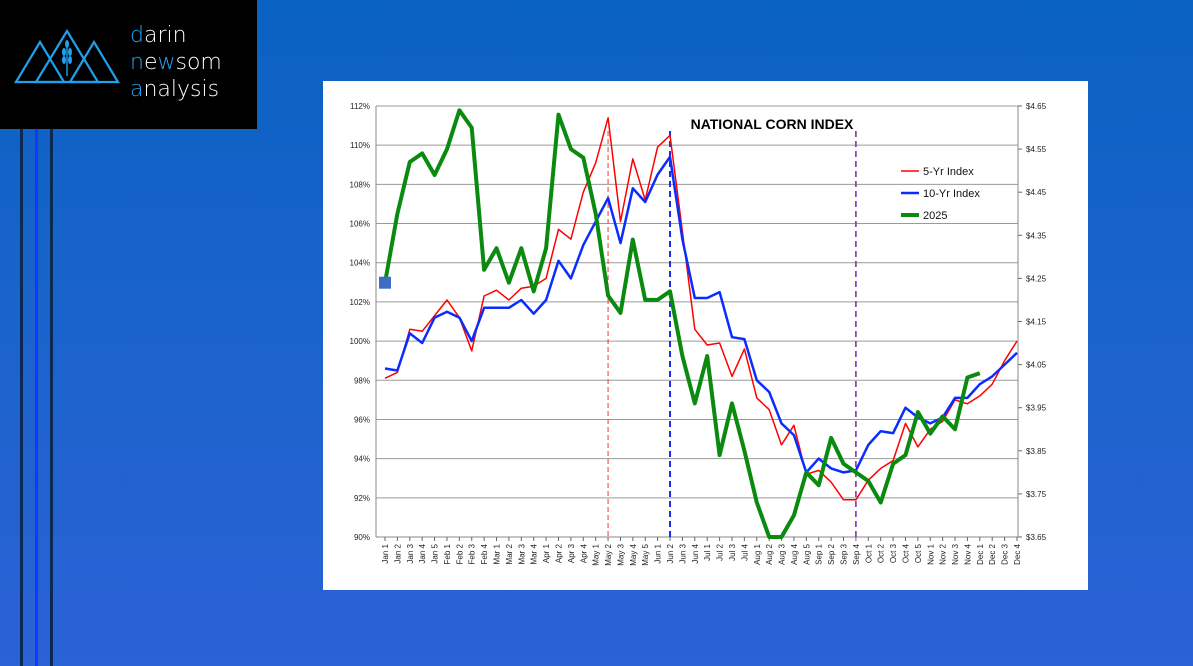 This screenshot has height=666, width=1193. What do you see at coordinates (447, 553) in the screenshot?
I see `x-tick-label: Feb 1` at bounding box center [447, 553].